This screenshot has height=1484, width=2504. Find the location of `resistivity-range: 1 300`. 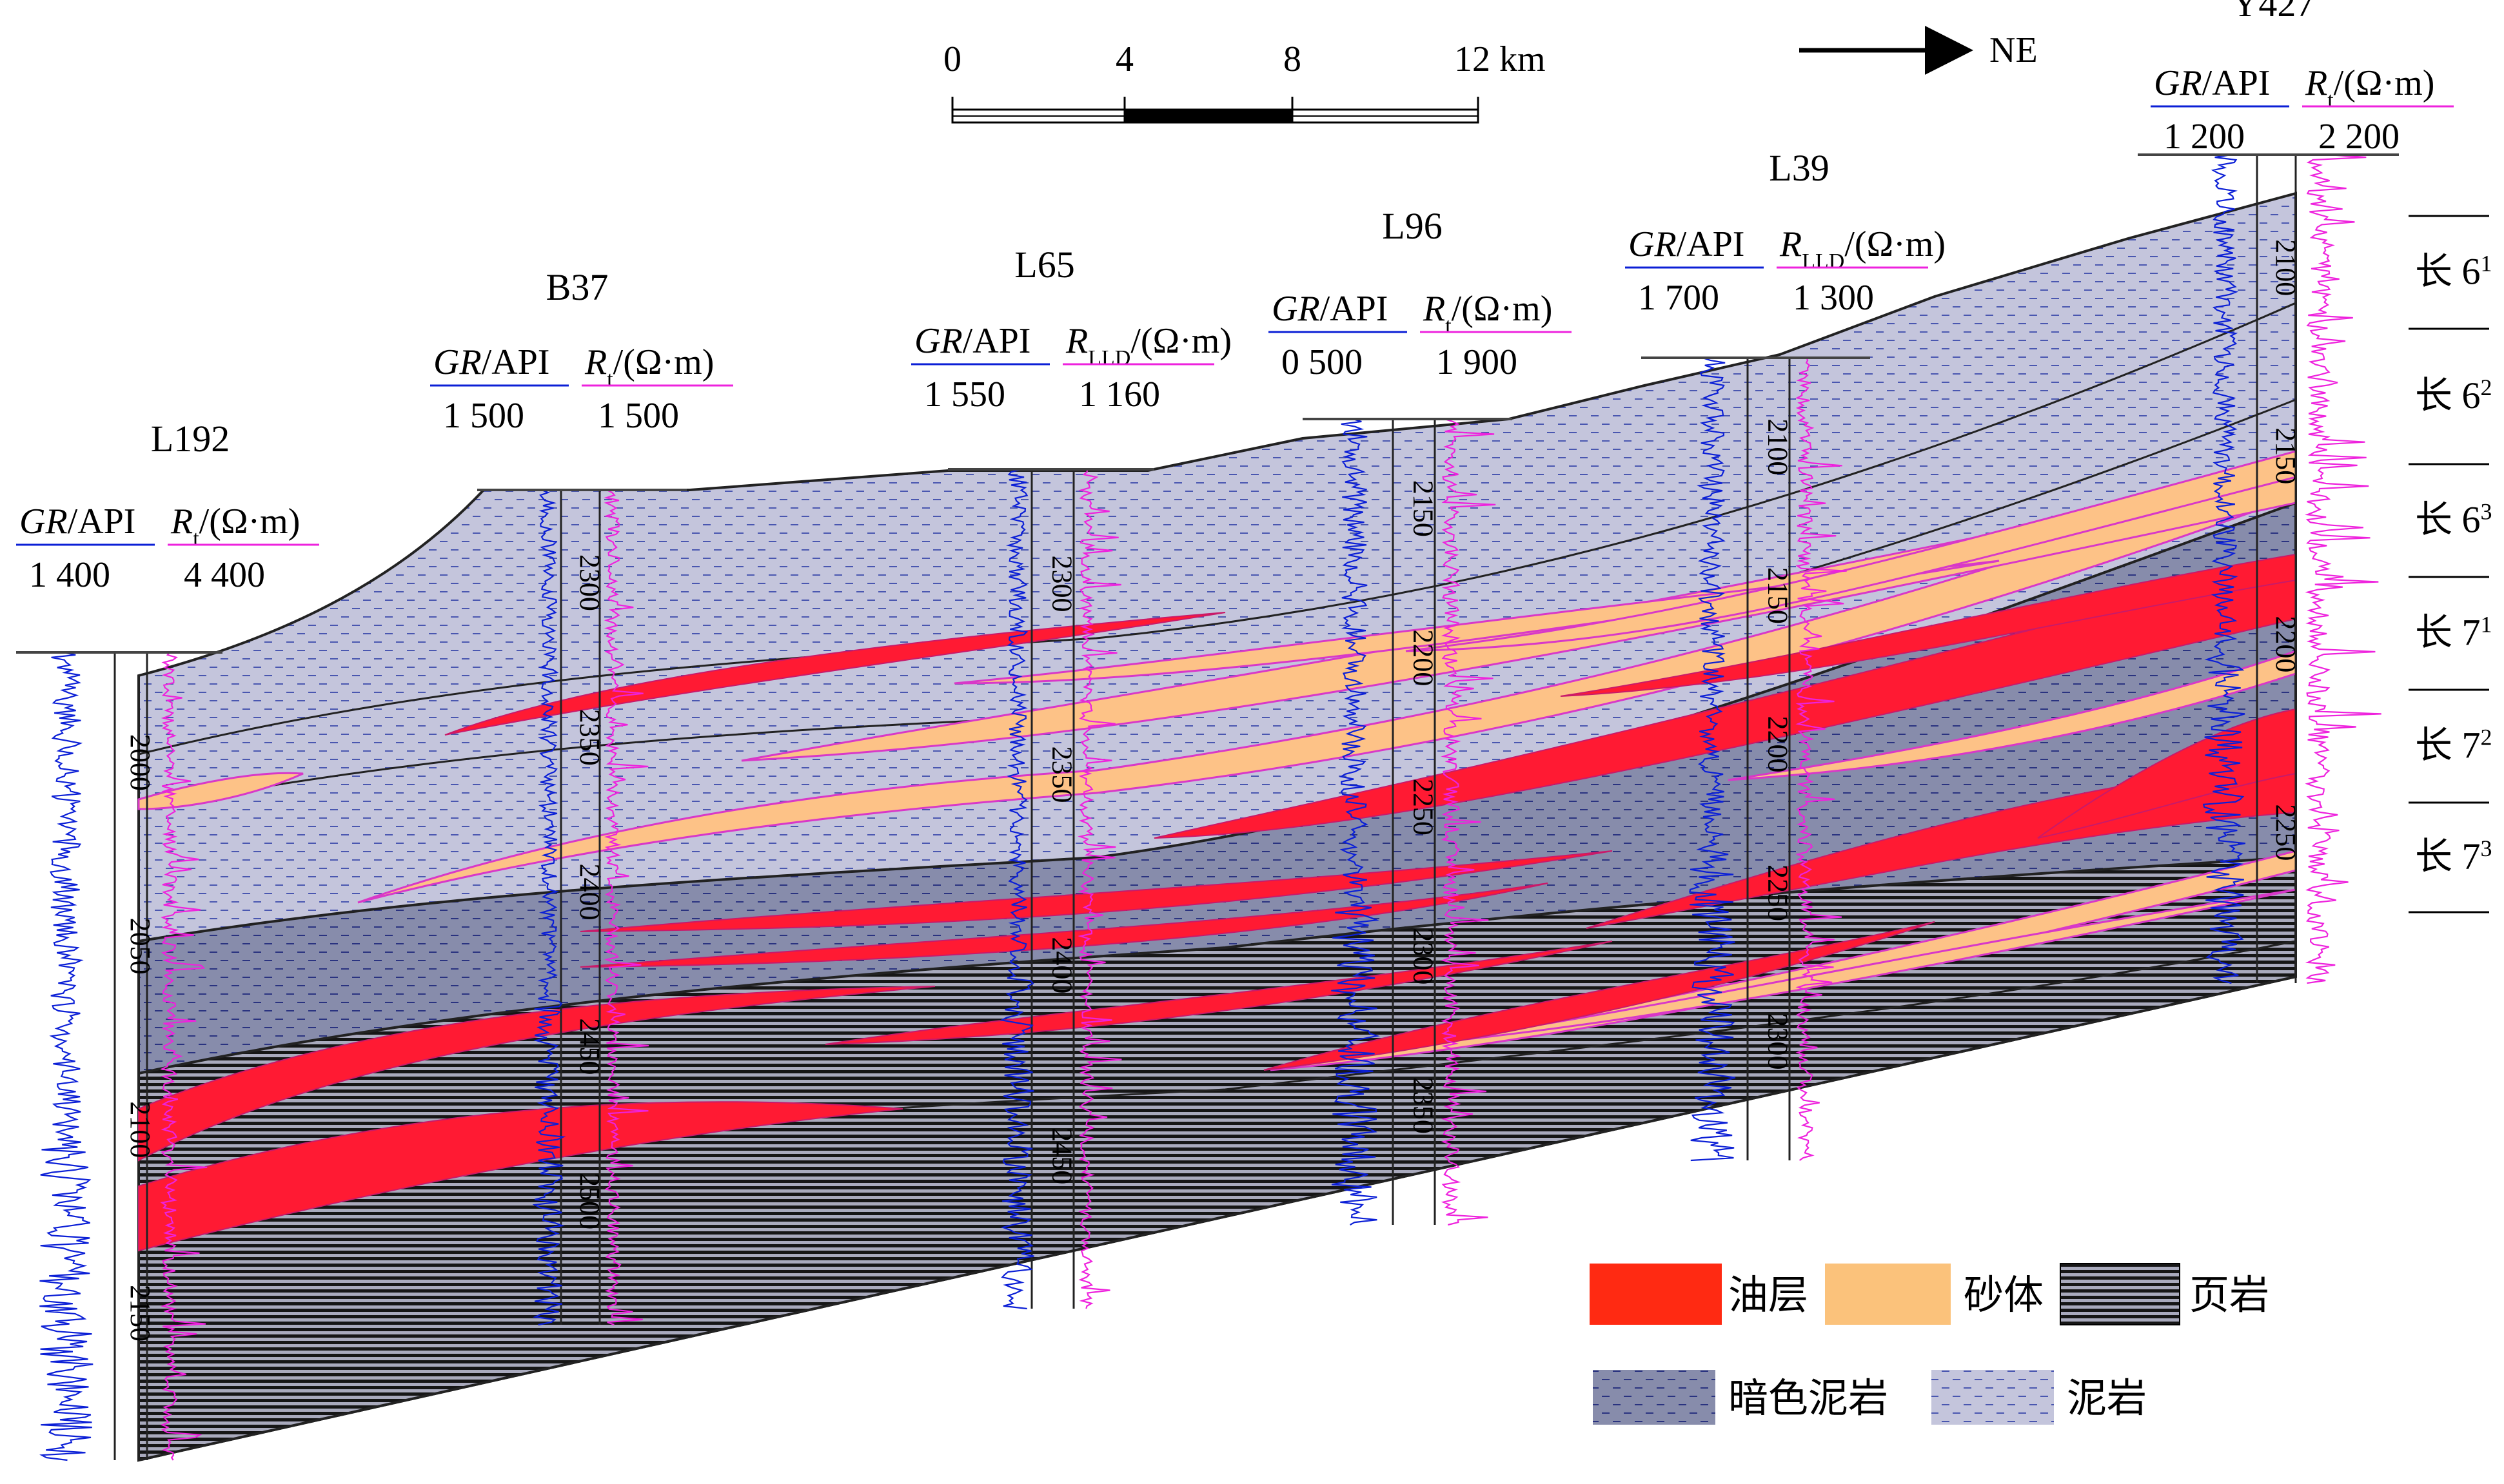

resistivity-range: 1 300 is located at coordinates (1833, 298).